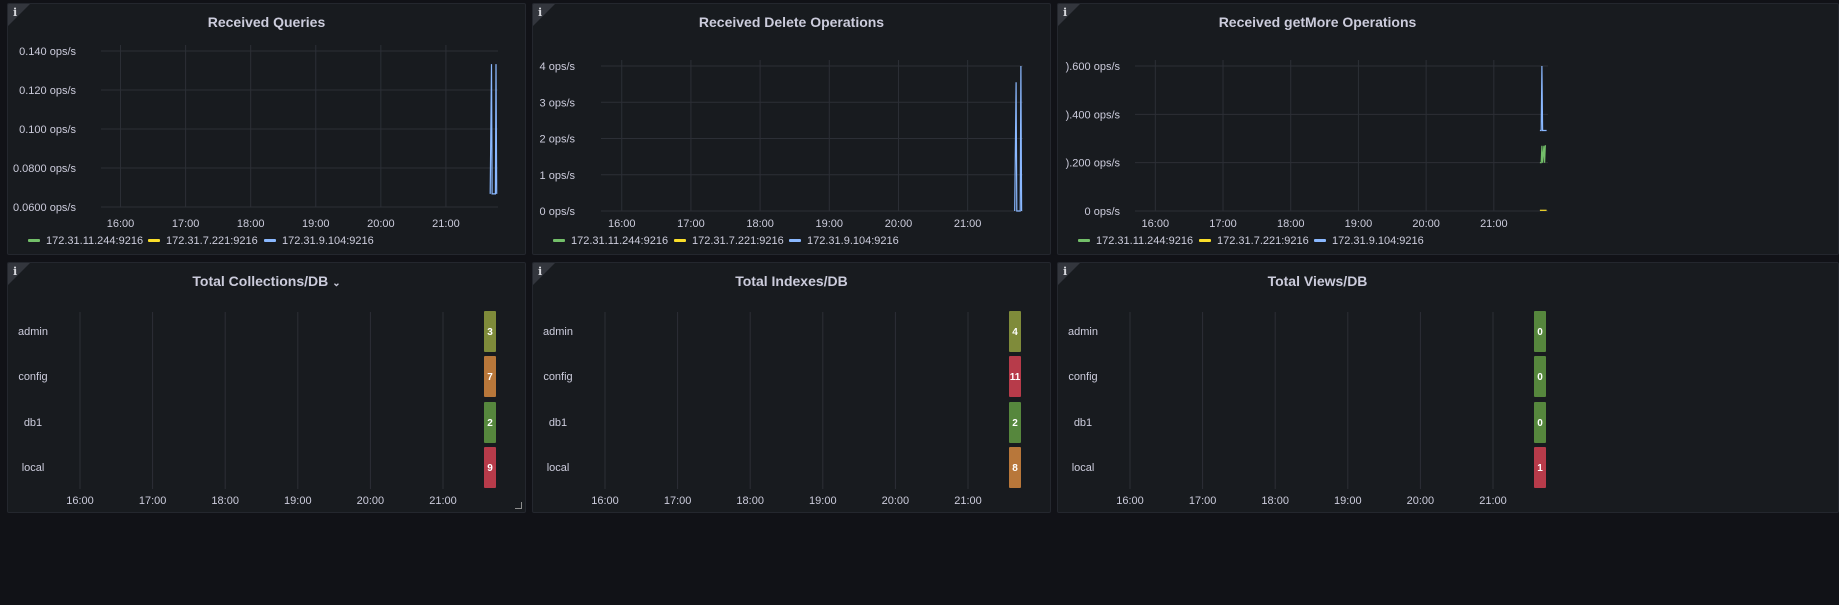  I want to click on y-tick-label: 0.100 ops/s, so click(47, 130).